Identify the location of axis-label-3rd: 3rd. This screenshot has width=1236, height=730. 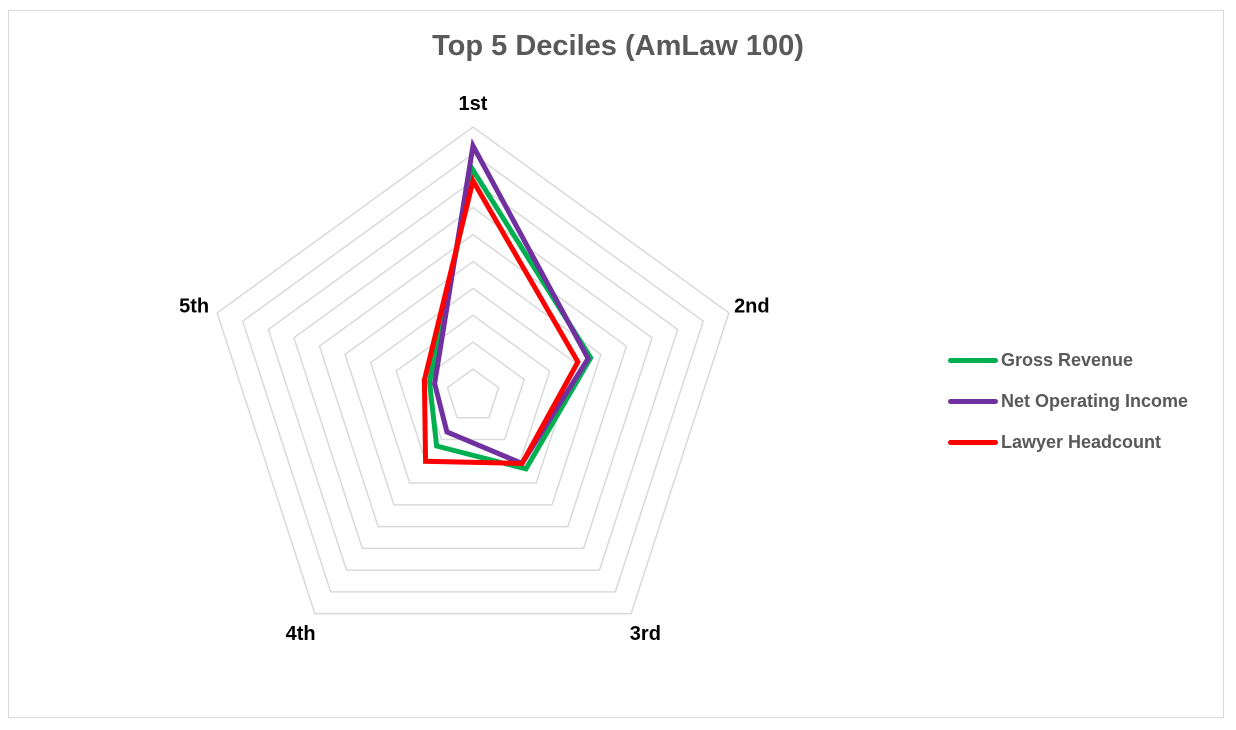
(645, 634).